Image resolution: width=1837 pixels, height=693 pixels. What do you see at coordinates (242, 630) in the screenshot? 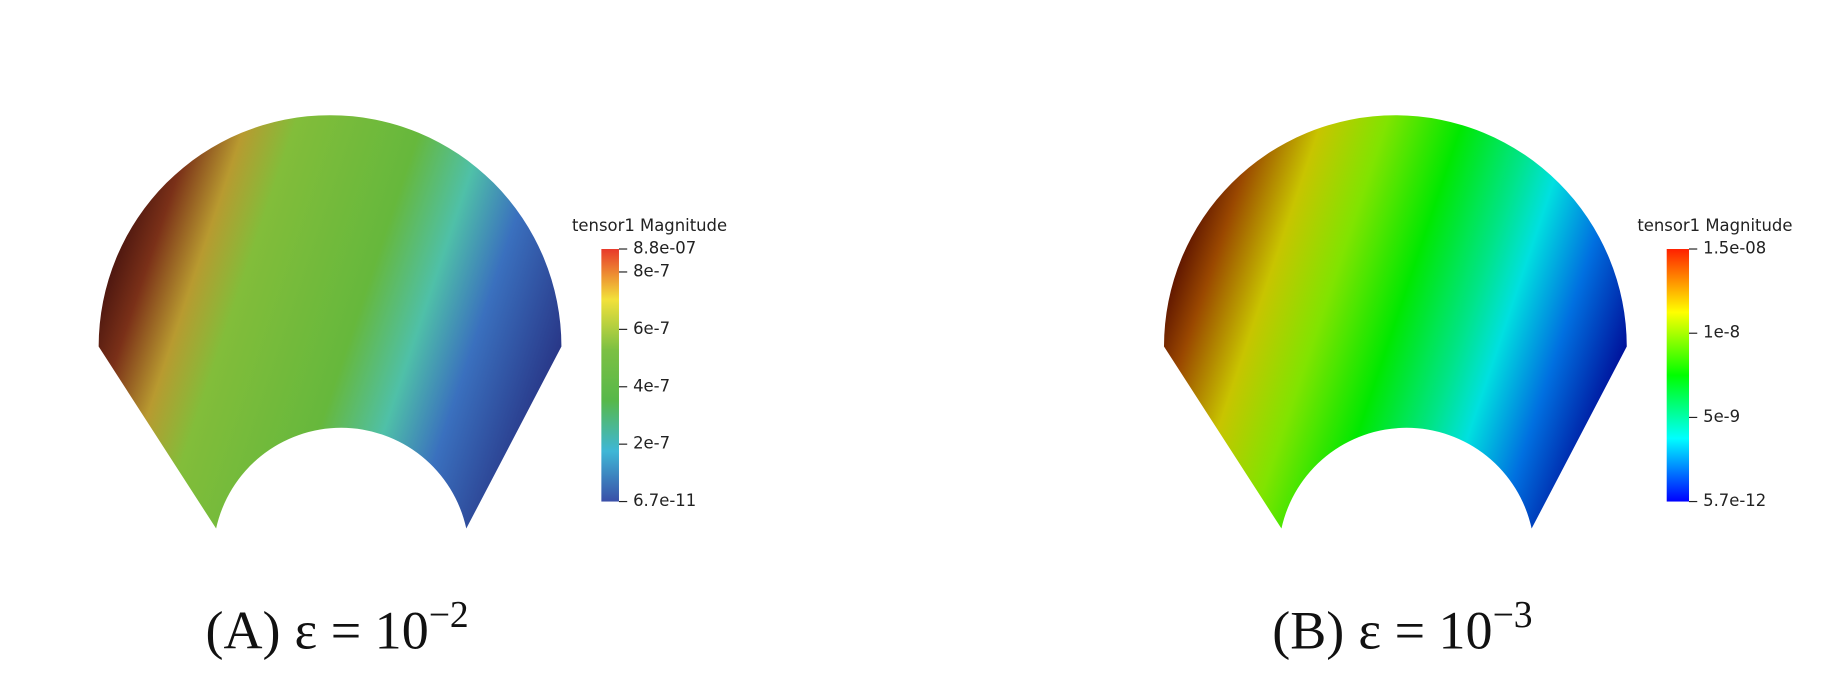
I see `caption-label: (A)` at bounding box center [242, 630].